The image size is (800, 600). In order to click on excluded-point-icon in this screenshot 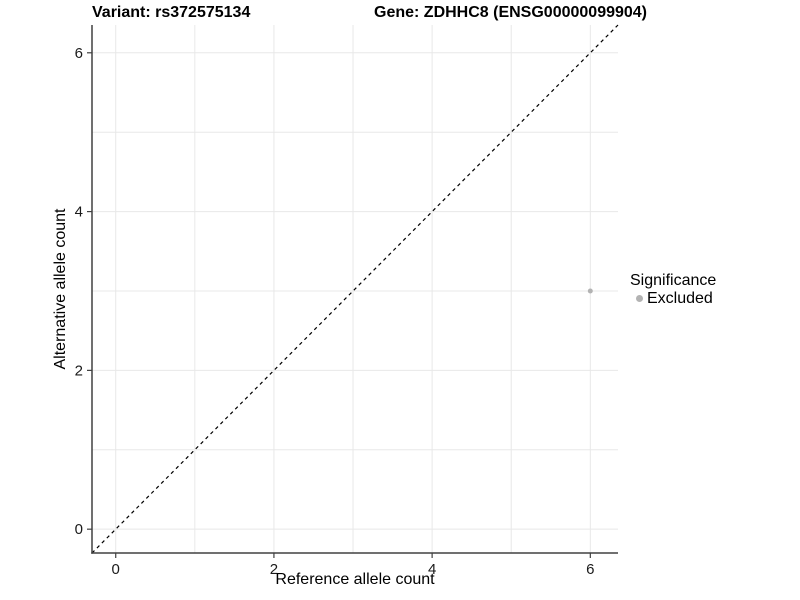, I will do `click(639, 298)`.